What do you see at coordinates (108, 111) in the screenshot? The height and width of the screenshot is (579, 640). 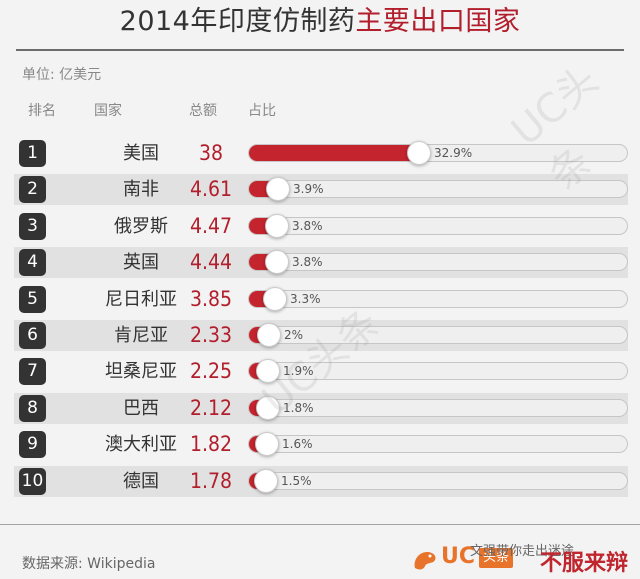 I see `header-country: 国家` at bounding box center [108, 111].